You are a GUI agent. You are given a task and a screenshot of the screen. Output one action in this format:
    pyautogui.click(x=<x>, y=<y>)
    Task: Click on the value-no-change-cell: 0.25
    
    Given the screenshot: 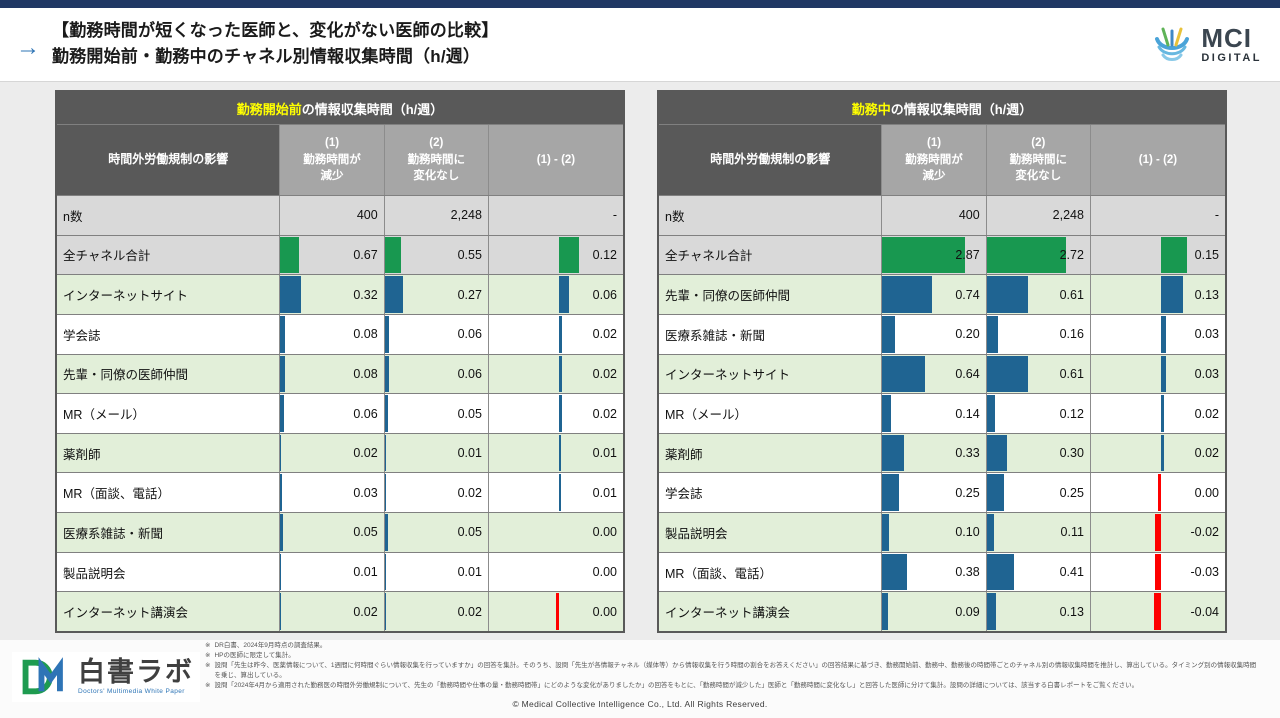 What is the action you would take?
    pyautogui.click(x=1038, y=493)
    